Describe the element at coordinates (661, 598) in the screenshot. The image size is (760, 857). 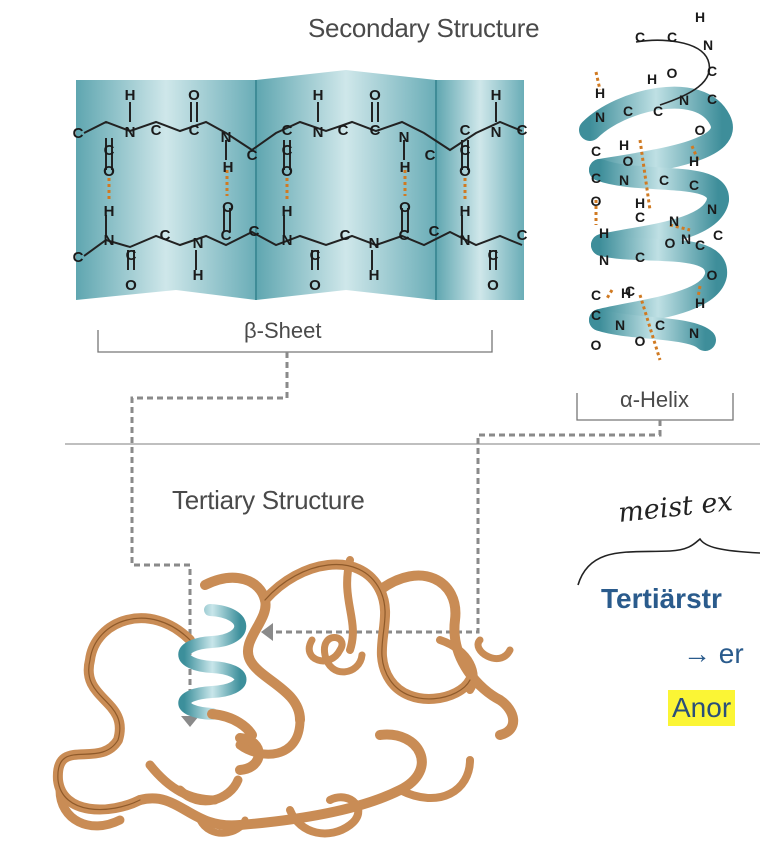
I see `tertiary-structure-note: Tertiärstr` at that location.